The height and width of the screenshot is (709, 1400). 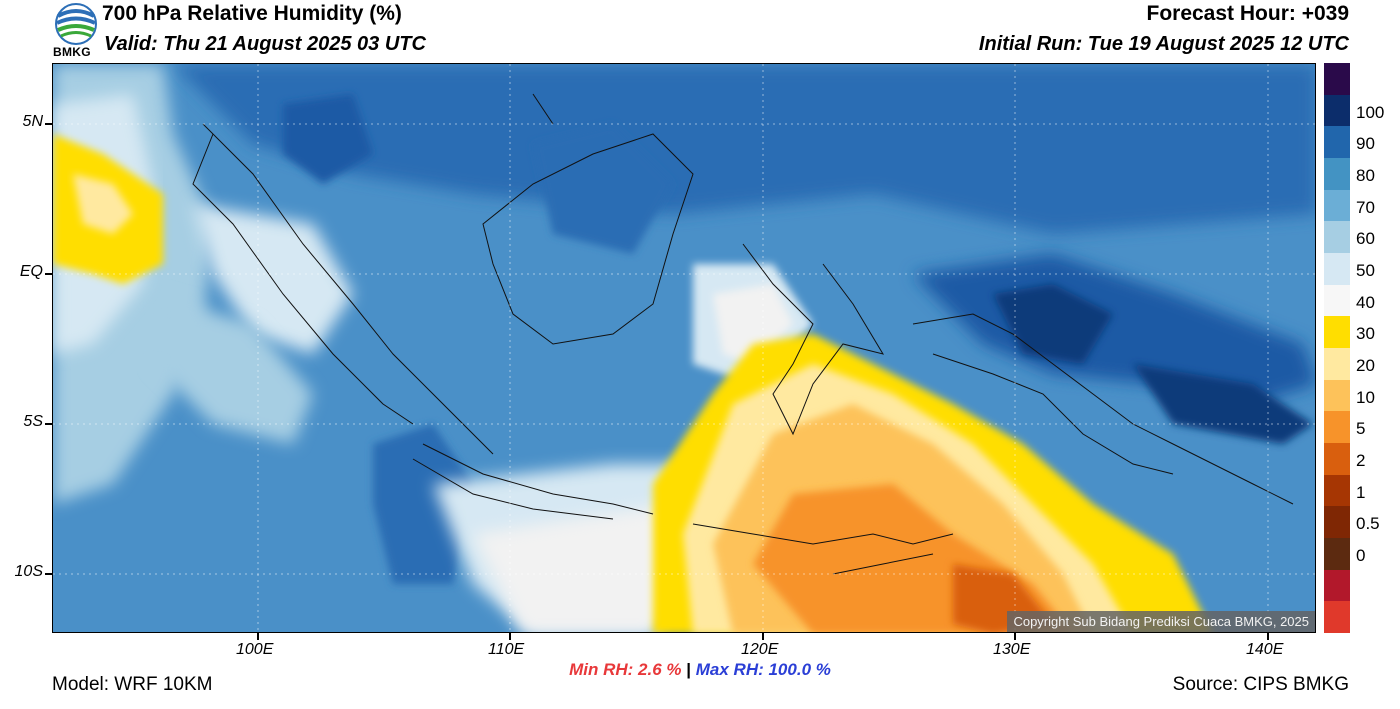 What do you see at coordinates (72, 52) in the screenshot?
I see `logo-text: BMKG` at bounding box center [72, 52].